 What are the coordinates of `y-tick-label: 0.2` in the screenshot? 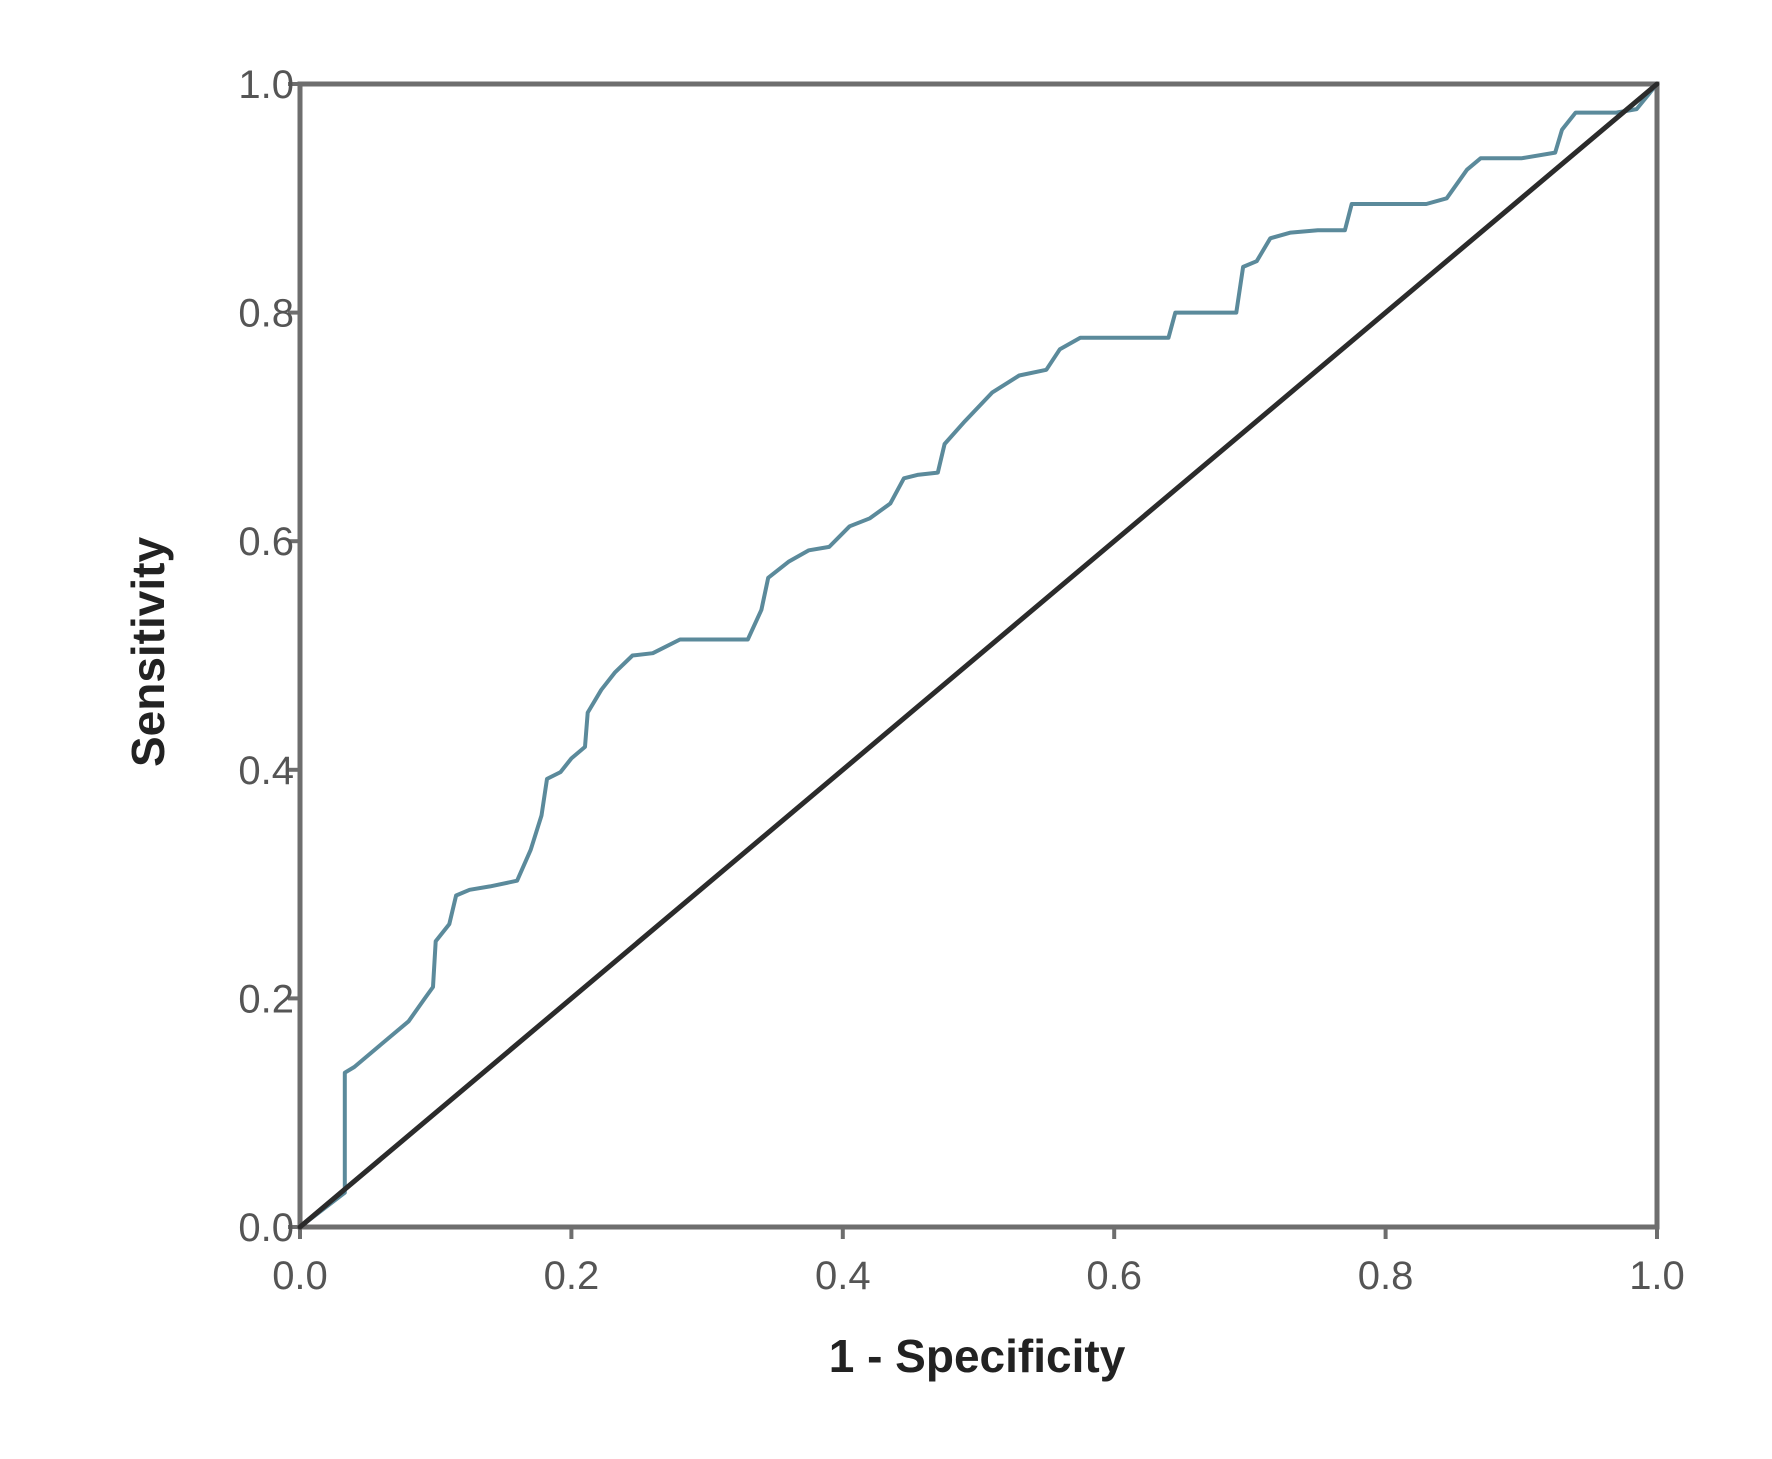 It's located at (266, 999).